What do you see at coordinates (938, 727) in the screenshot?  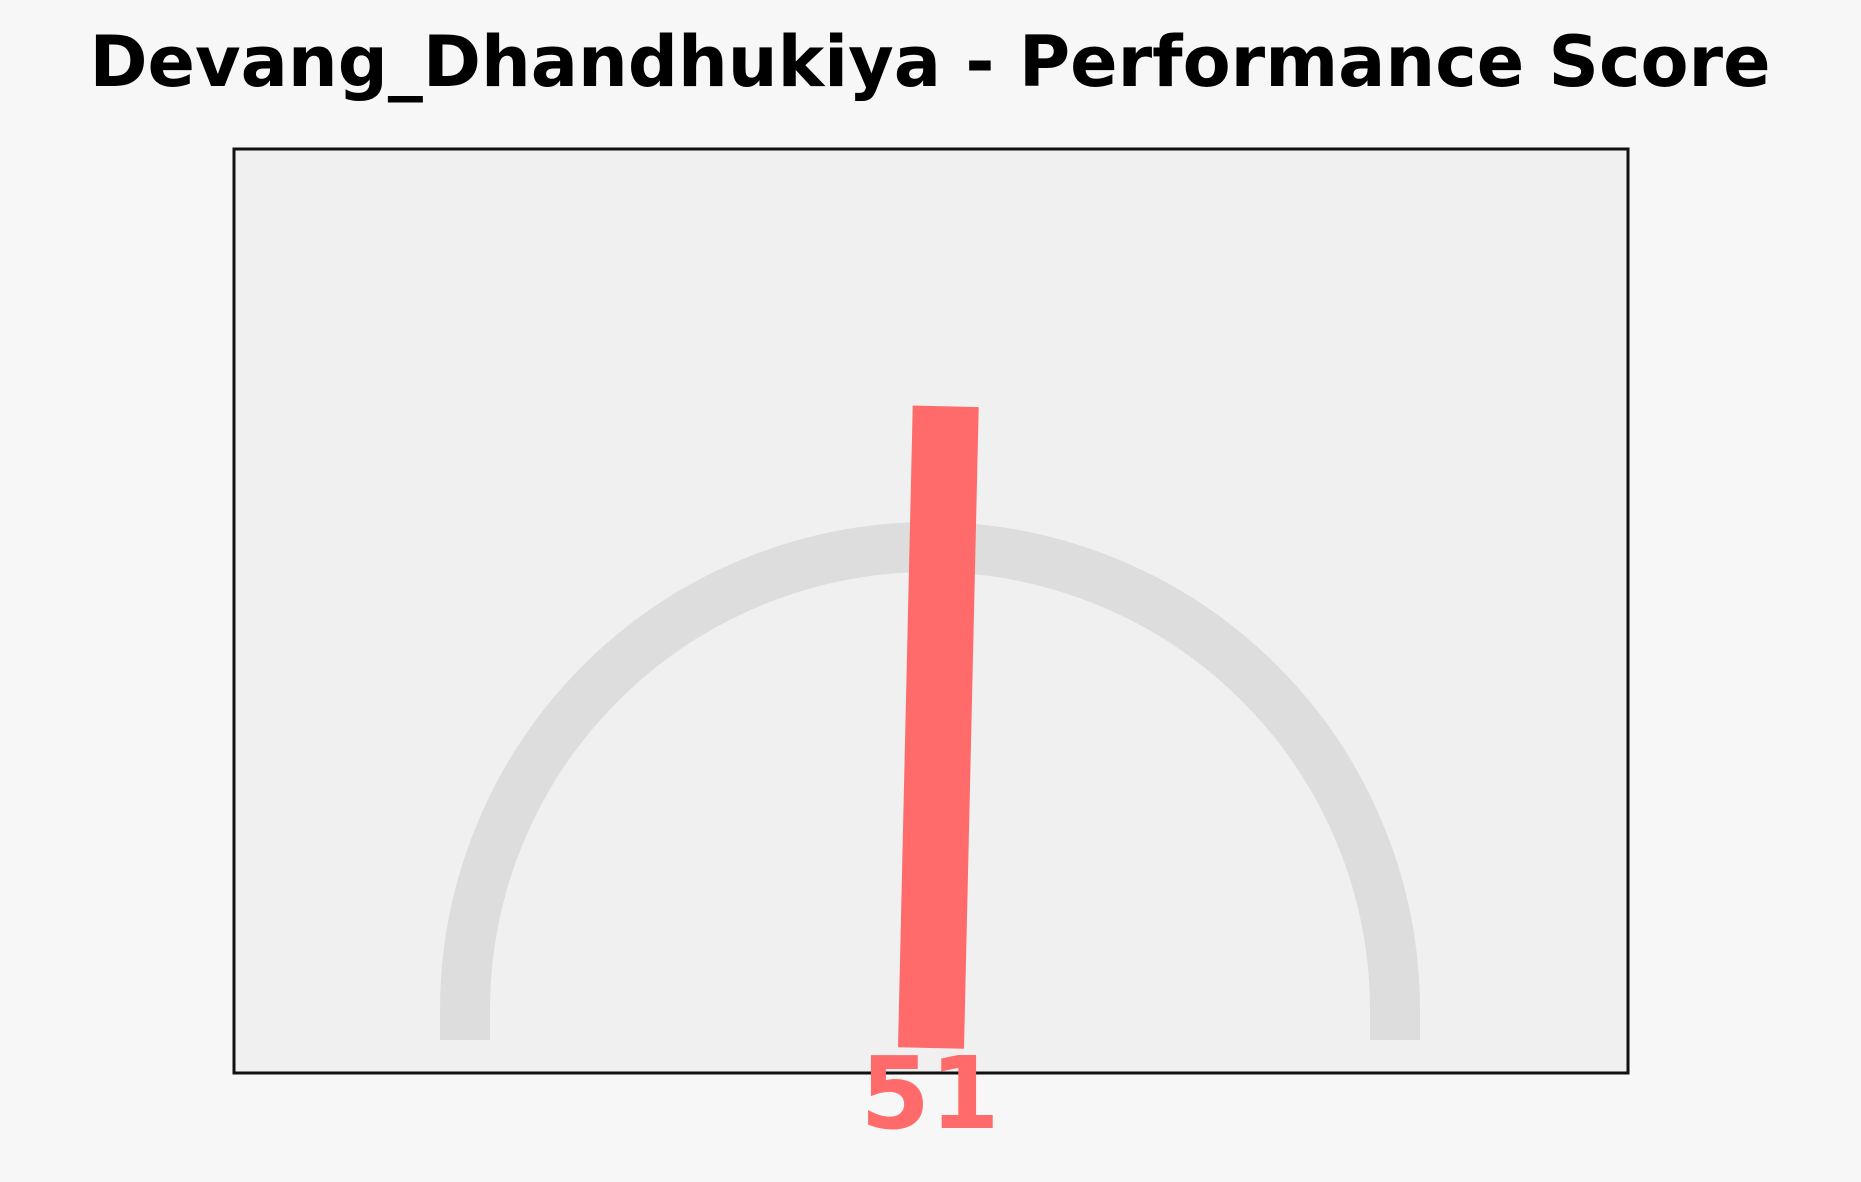 I see `gauge-needle` at bounding box center [938, 727].